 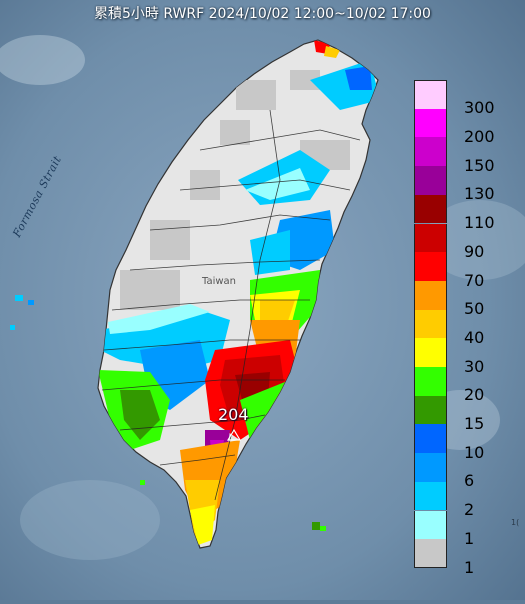 What do you see at coordinates (474, 452) in the screenshot?
I see `legend-label: 10` at bounding box center [474, 452].